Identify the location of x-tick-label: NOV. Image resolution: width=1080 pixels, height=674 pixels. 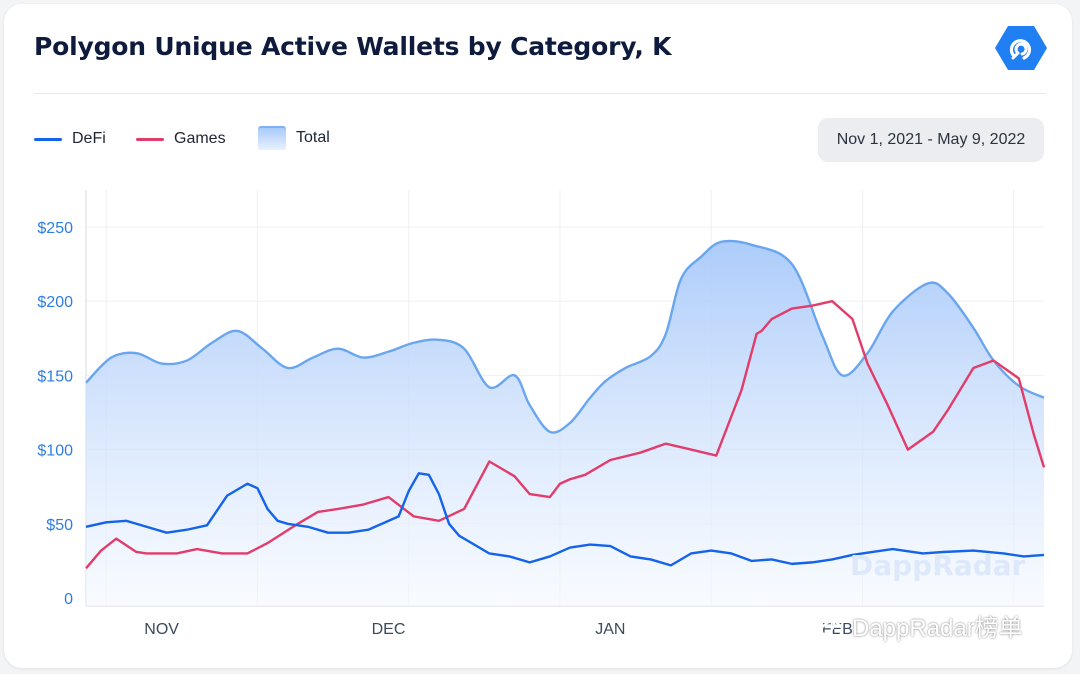
(161, 629).